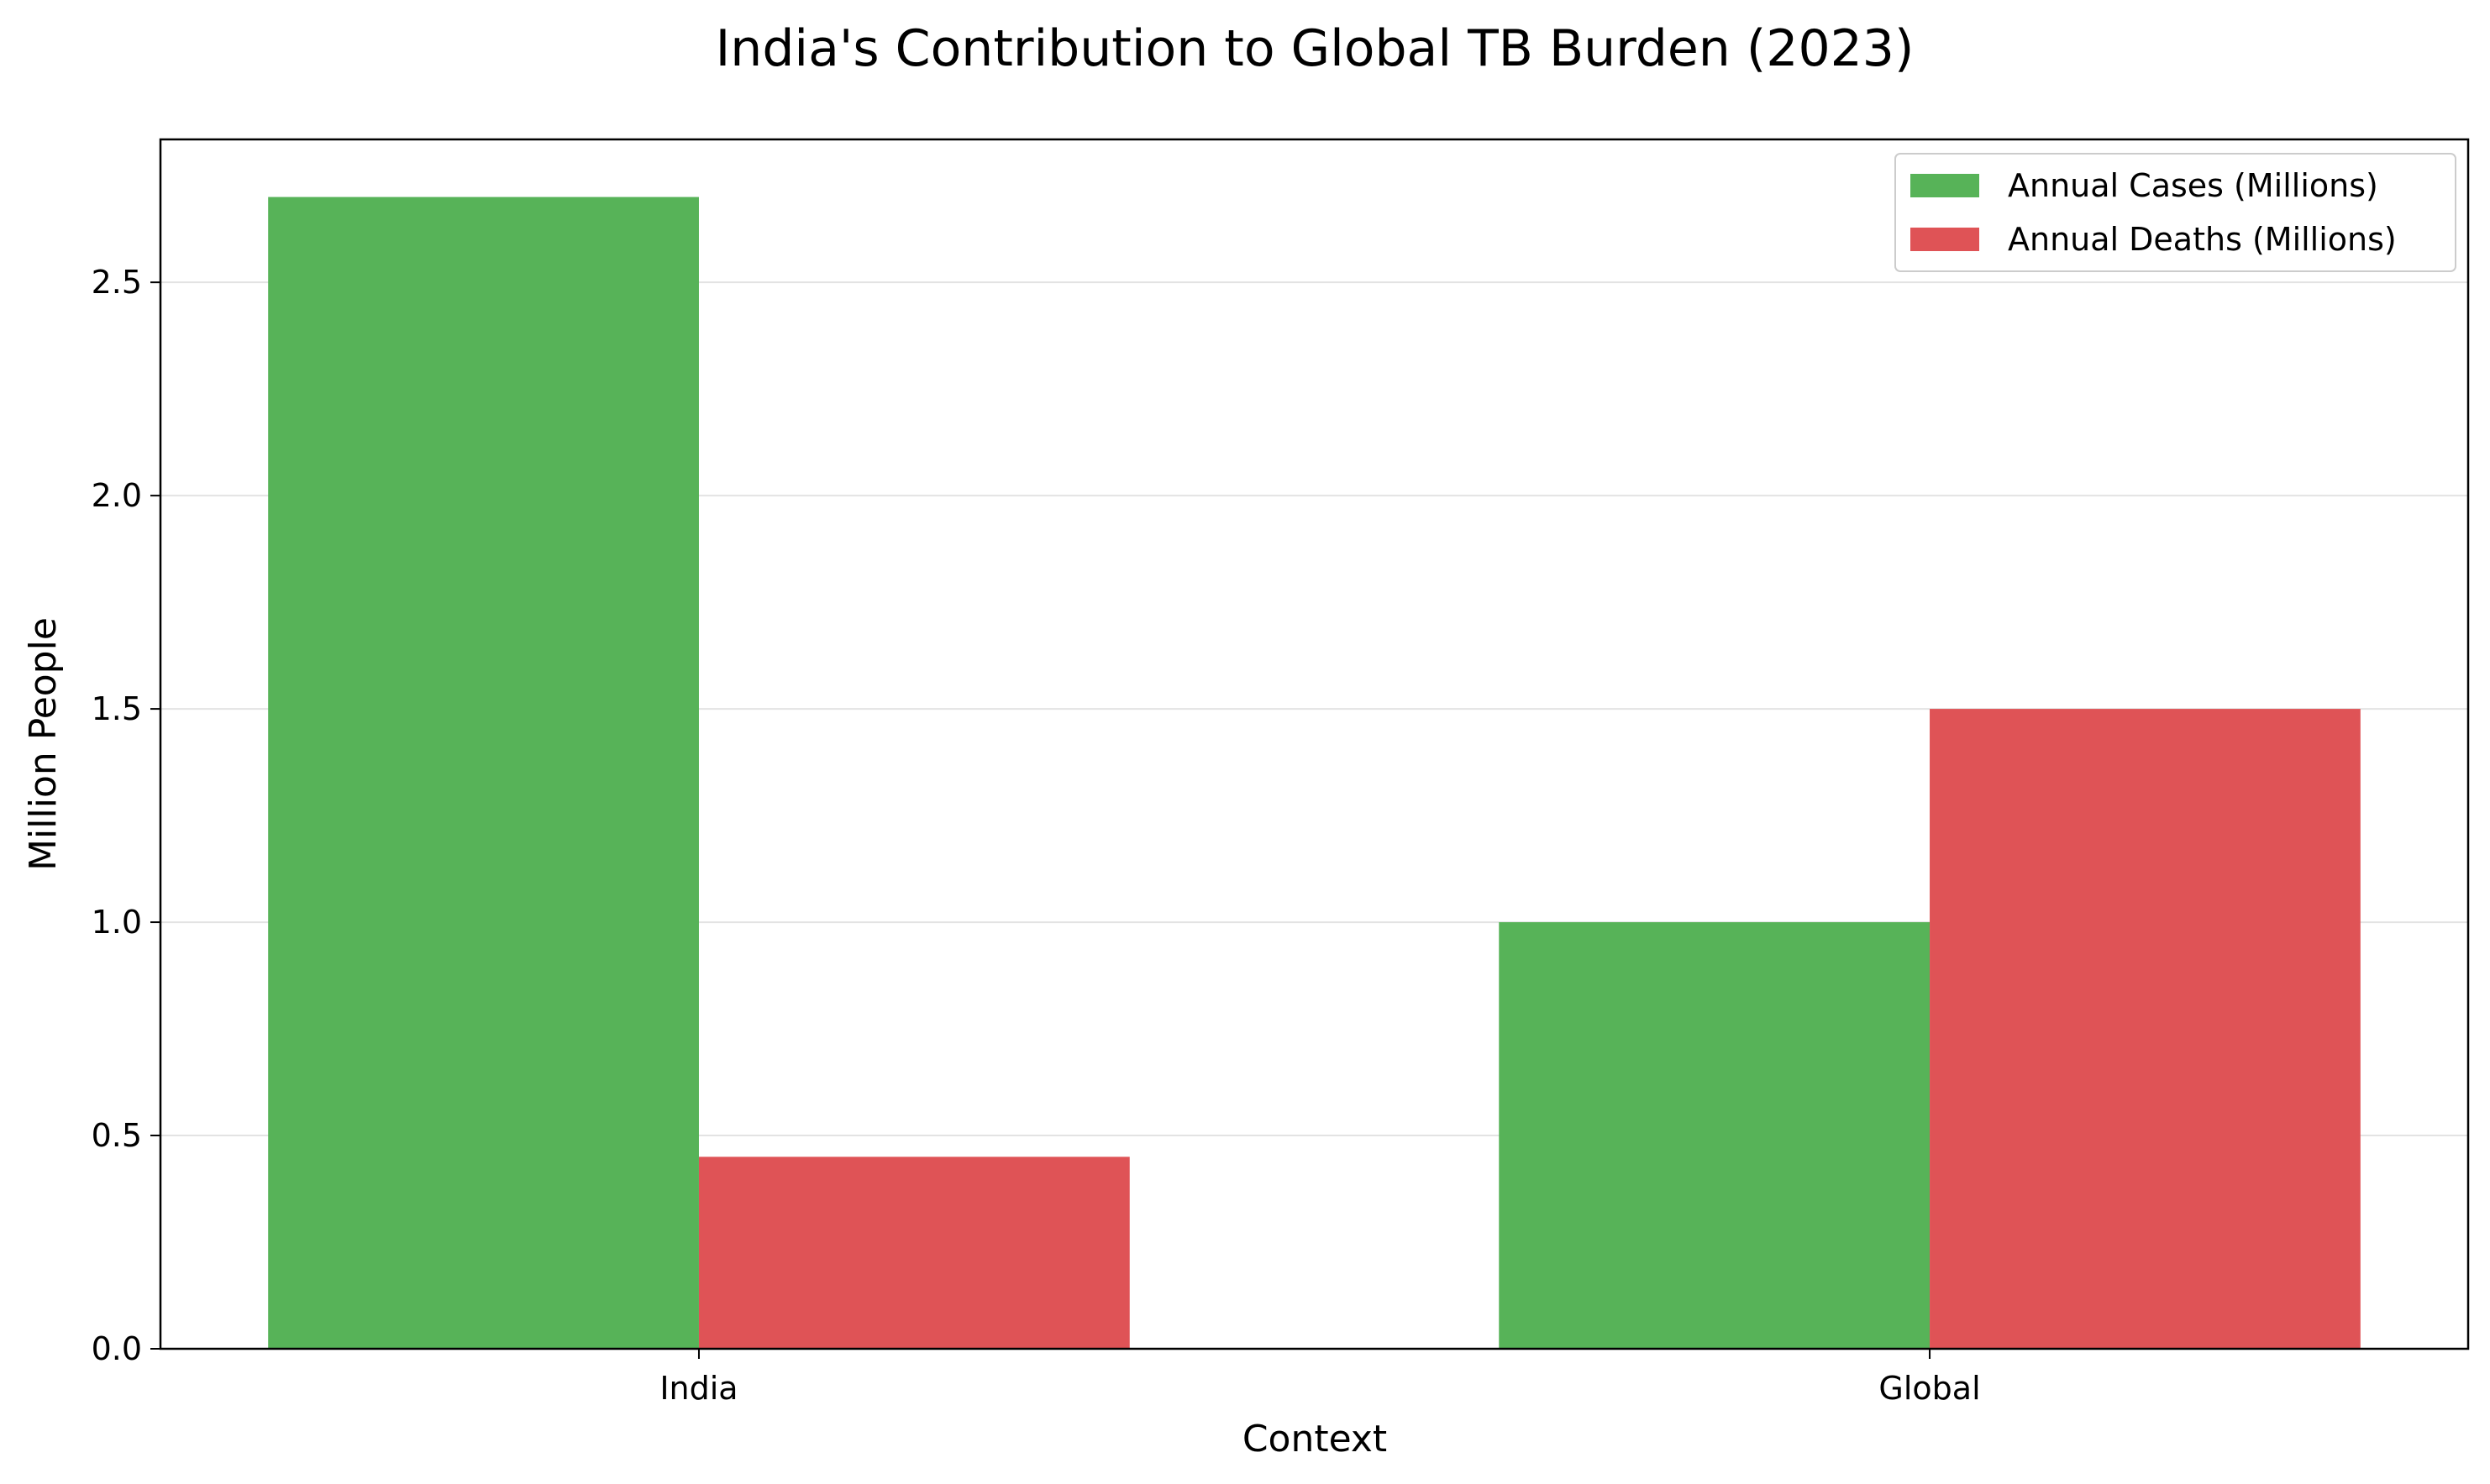 The height and width of the screenshot is (1484, 2490). I want to click on y-axis-label: Million People, so click(44, 744).